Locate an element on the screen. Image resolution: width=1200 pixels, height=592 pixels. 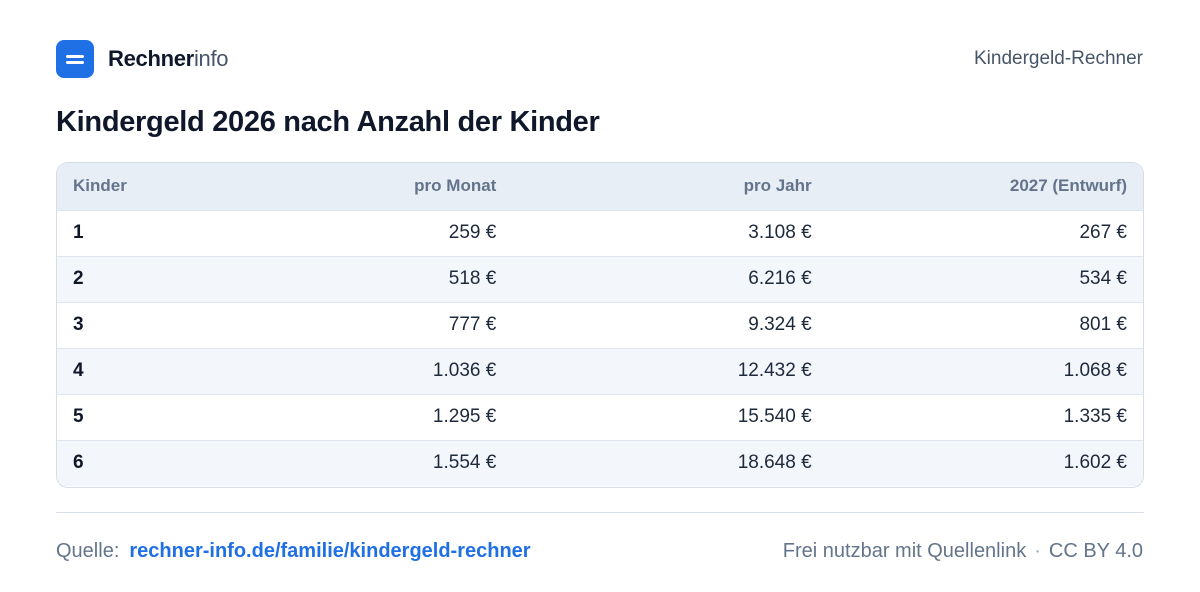
source-label: Quelle: is located at coordinates (88, 550).